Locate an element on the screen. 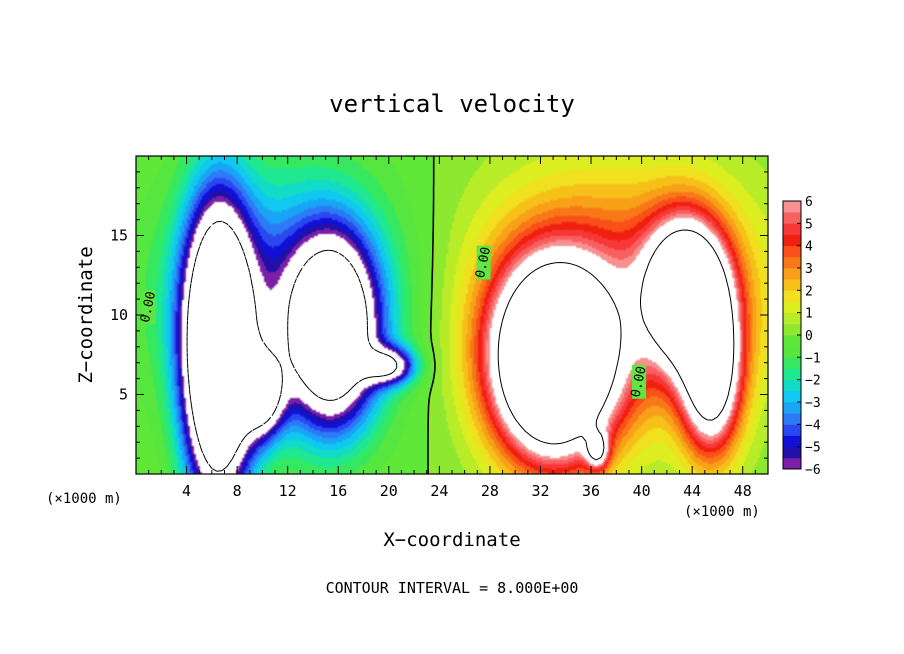 The image size is (904, 654). x-tick-label: 44 is located at coordinates (692, 491).